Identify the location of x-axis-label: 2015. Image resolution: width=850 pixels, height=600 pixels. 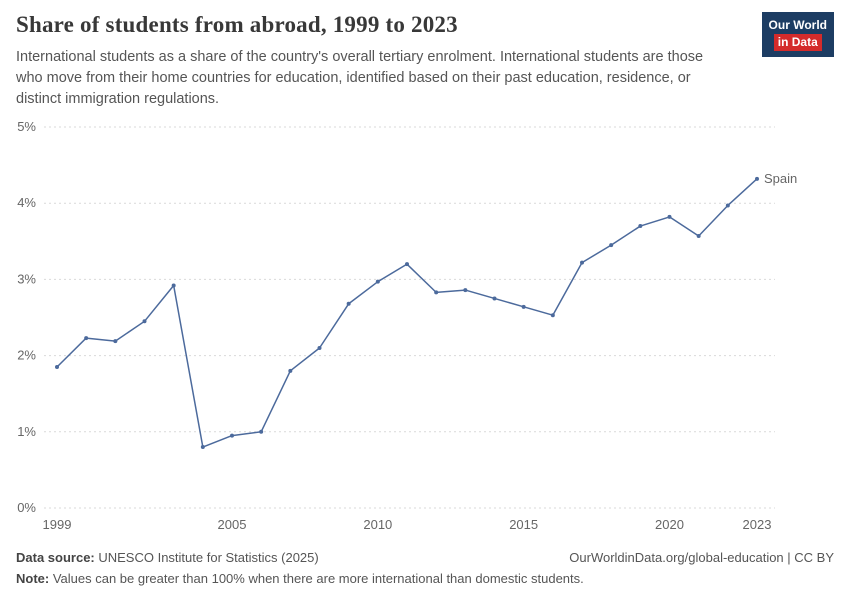
(523, 524).